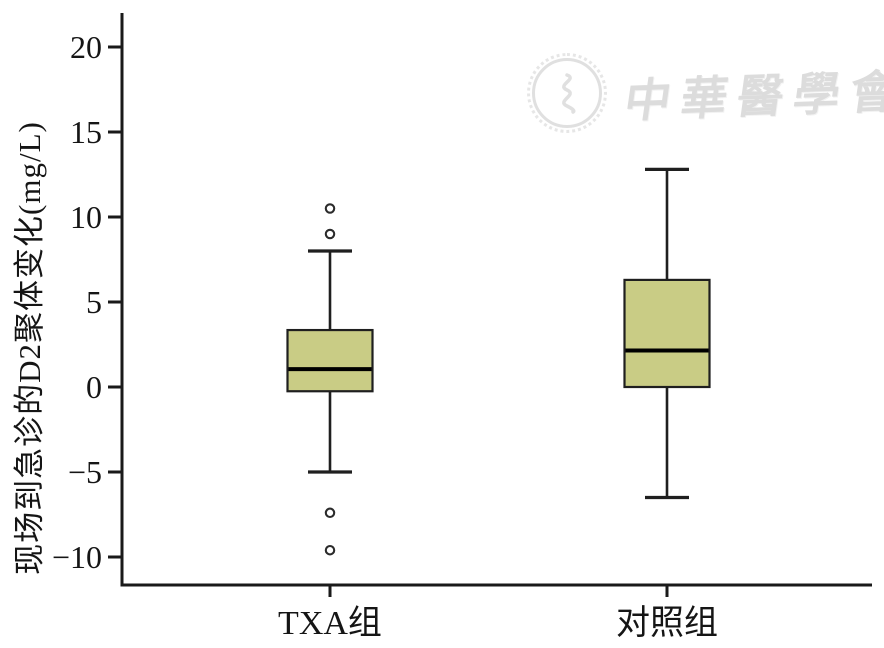 The image size is (884, 648). What do you see at coordinates (330, 623) in the screenshot?
I see `x-category-label: TXA组` at bounding box center [330, 623].